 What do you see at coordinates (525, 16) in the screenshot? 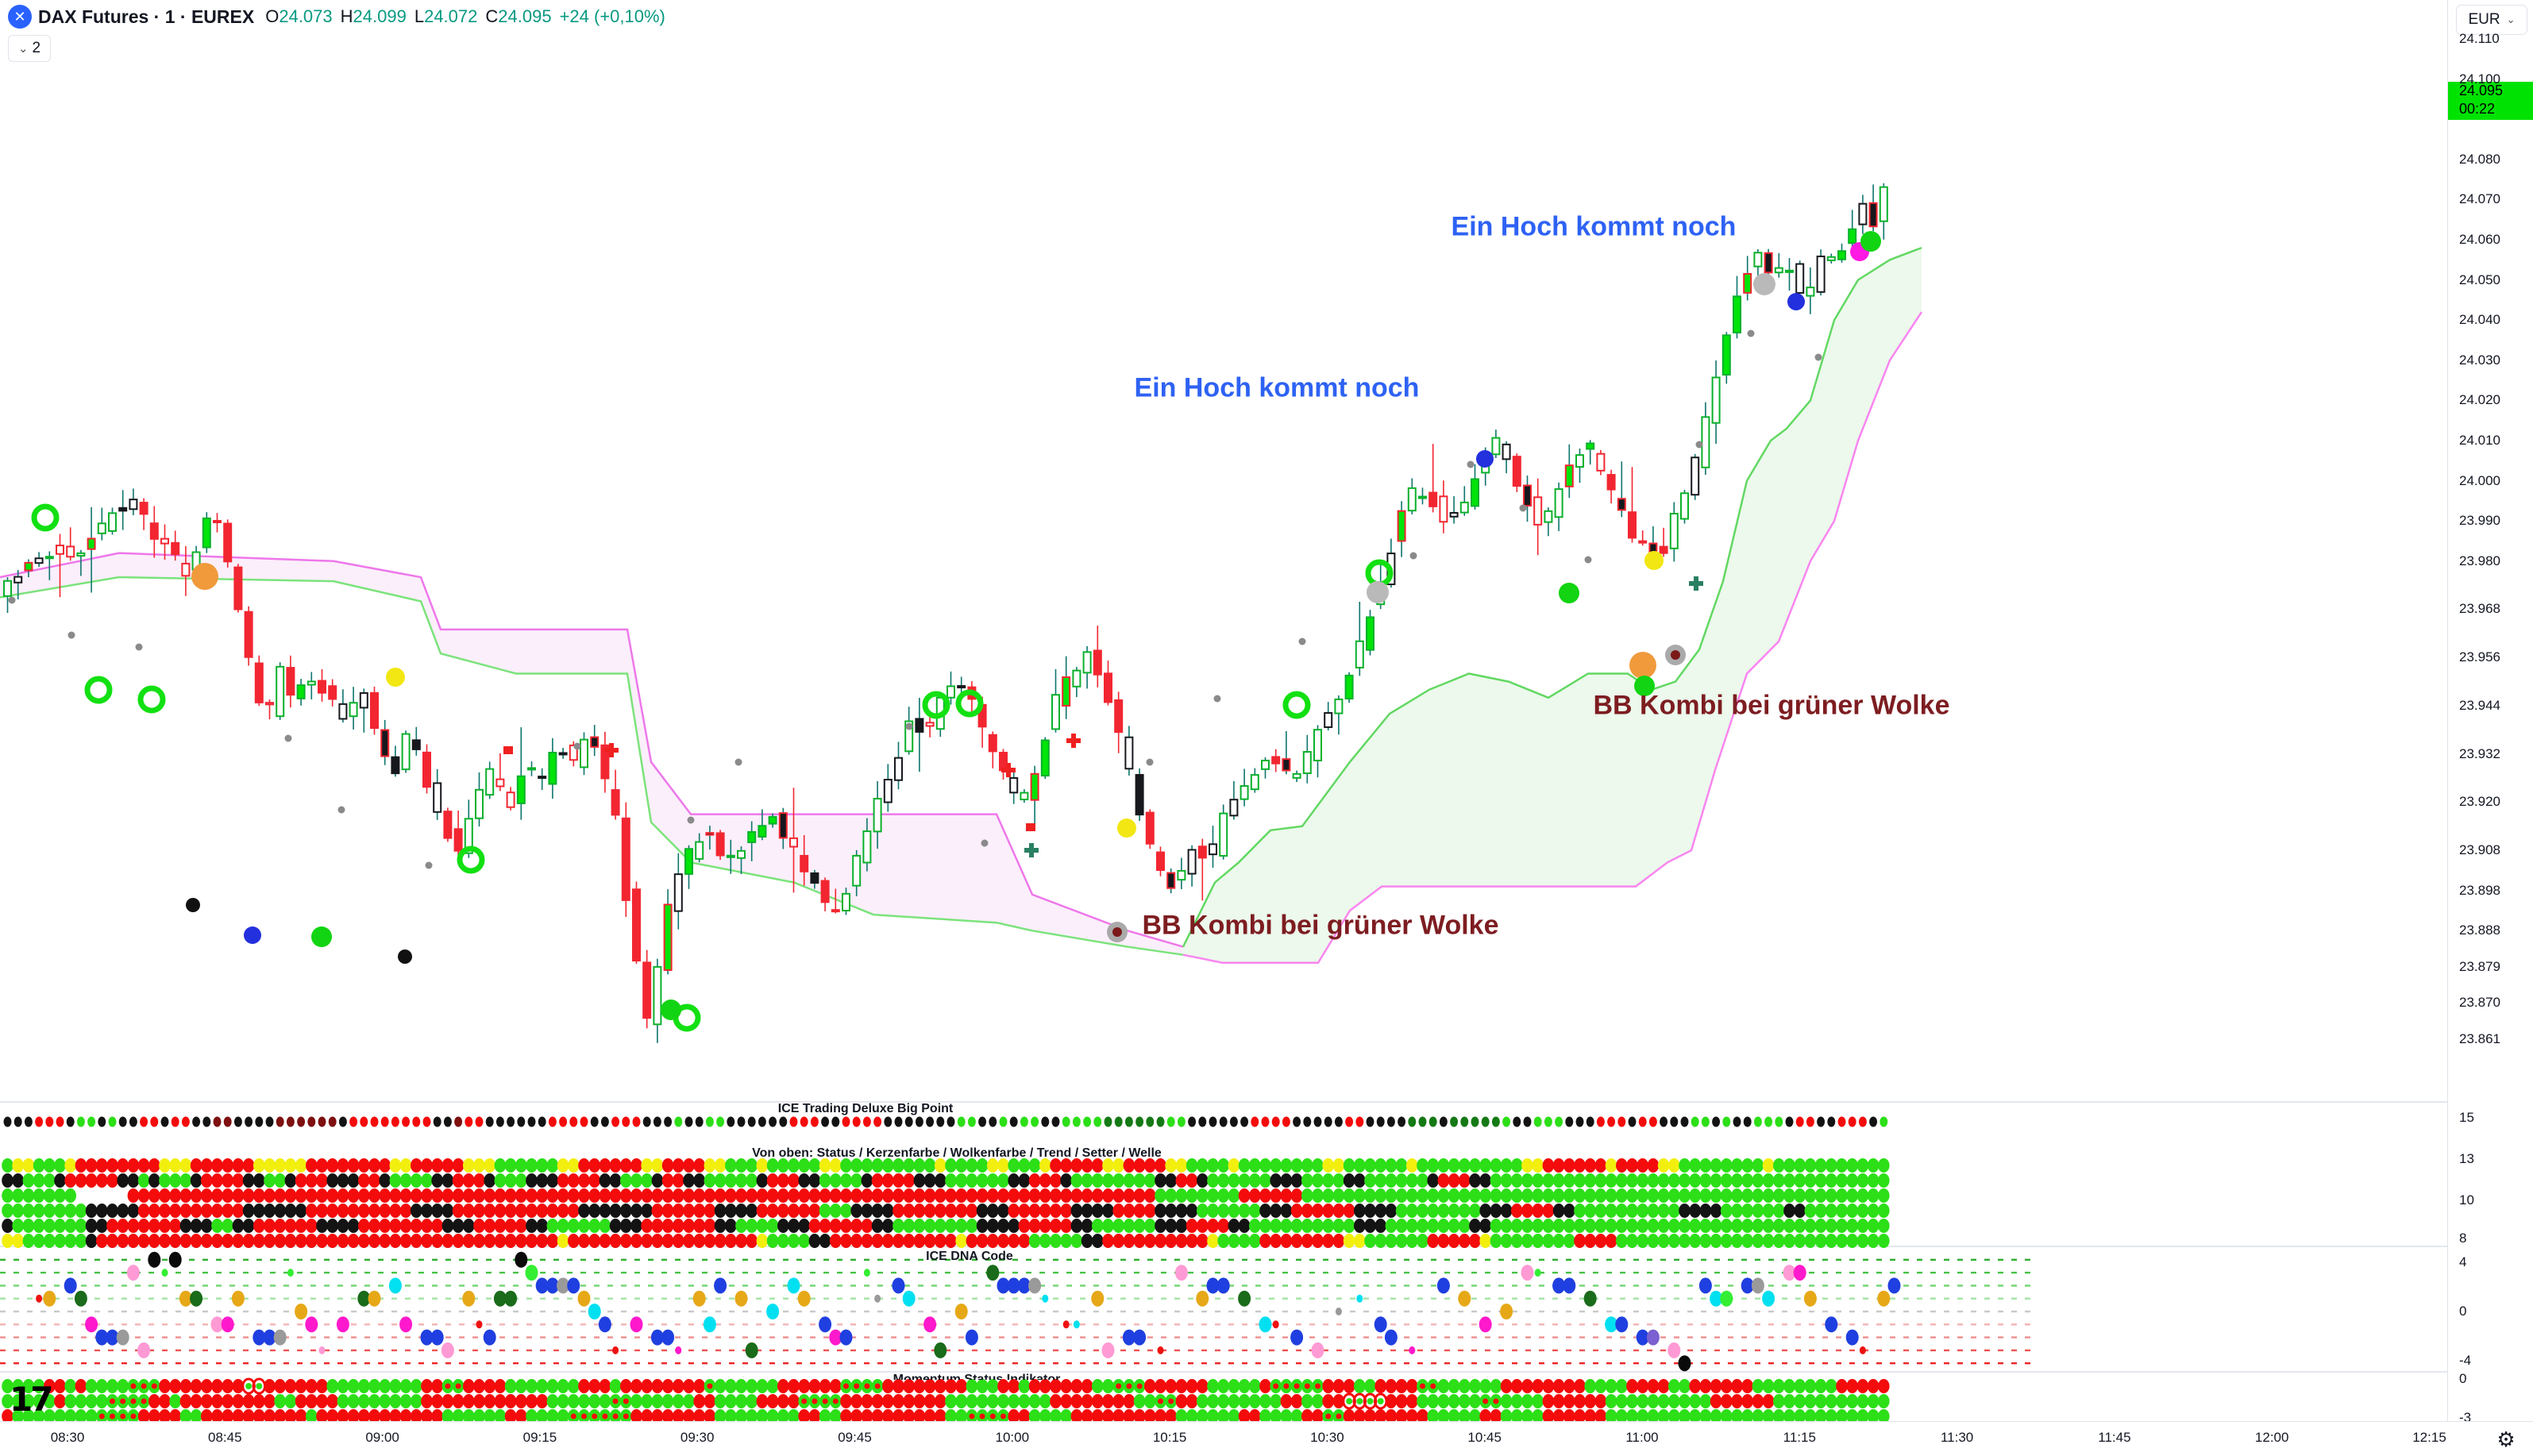
I see `close-value: 24.095` at bounding box center [525, 16].